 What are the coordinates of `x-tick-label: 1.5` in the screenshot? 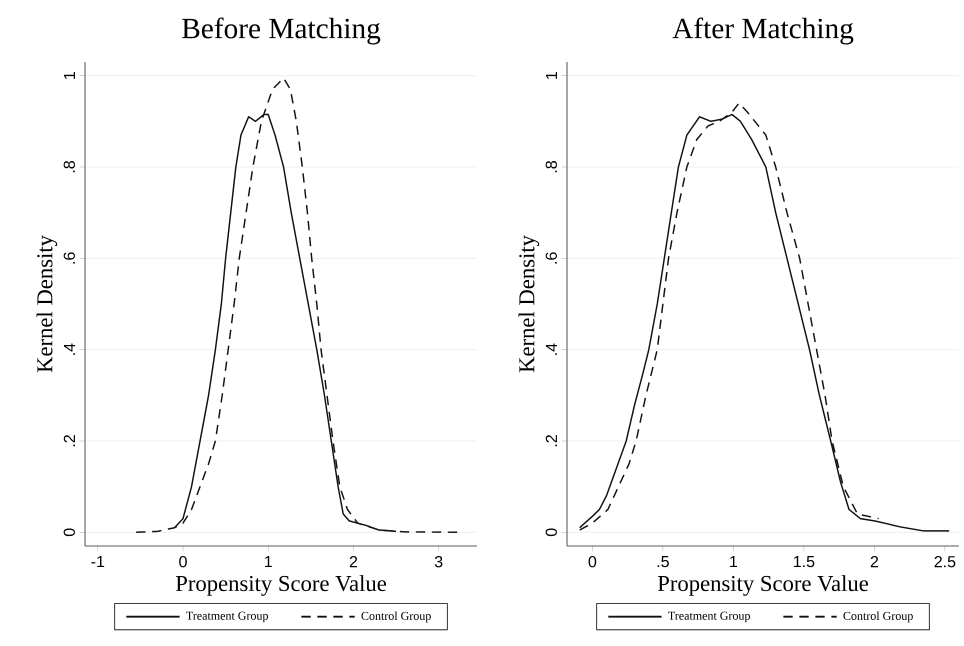 It's located at (804, 562).